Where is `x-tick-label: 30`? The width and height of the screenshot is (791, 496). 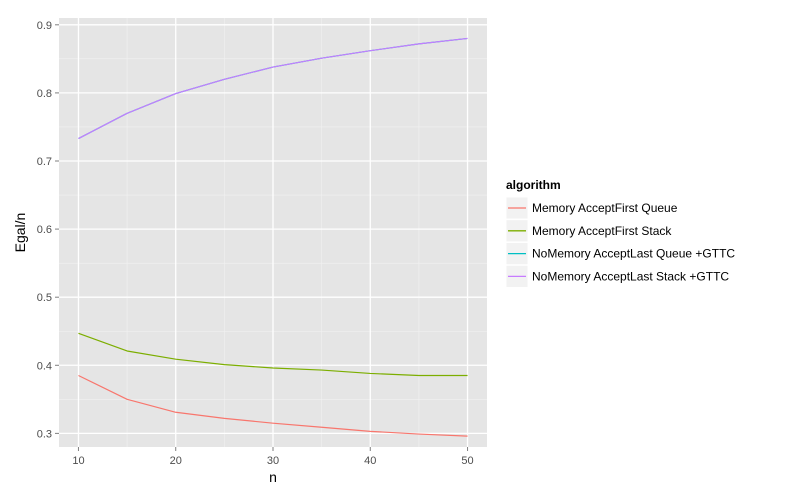
x-tick-label: 30 is located at coordinates (273, 461).